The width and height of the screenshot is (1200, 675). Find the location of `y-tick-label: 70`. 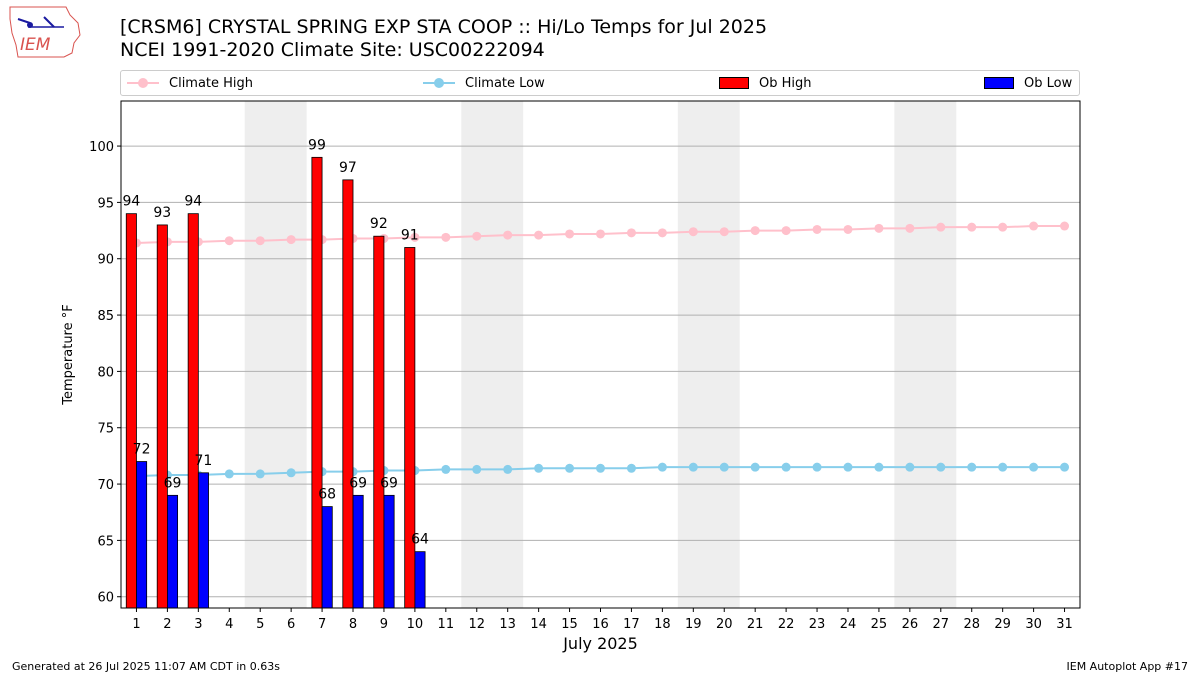

y-tick-label: 70 is located at coordinates (105, 485).